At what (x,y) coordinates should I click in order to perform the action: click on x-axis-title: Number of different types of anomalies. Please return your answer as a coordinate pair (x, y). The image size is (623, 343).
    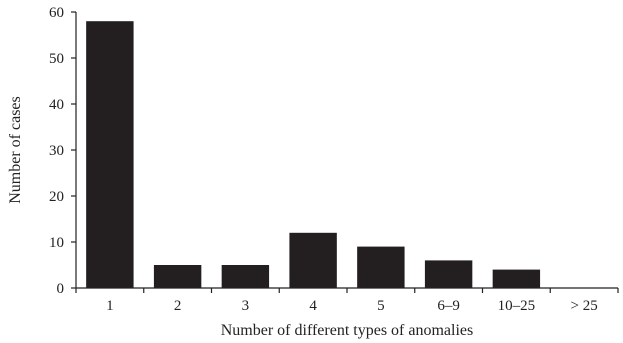
    Looking at the image, I should click on (347, 330).